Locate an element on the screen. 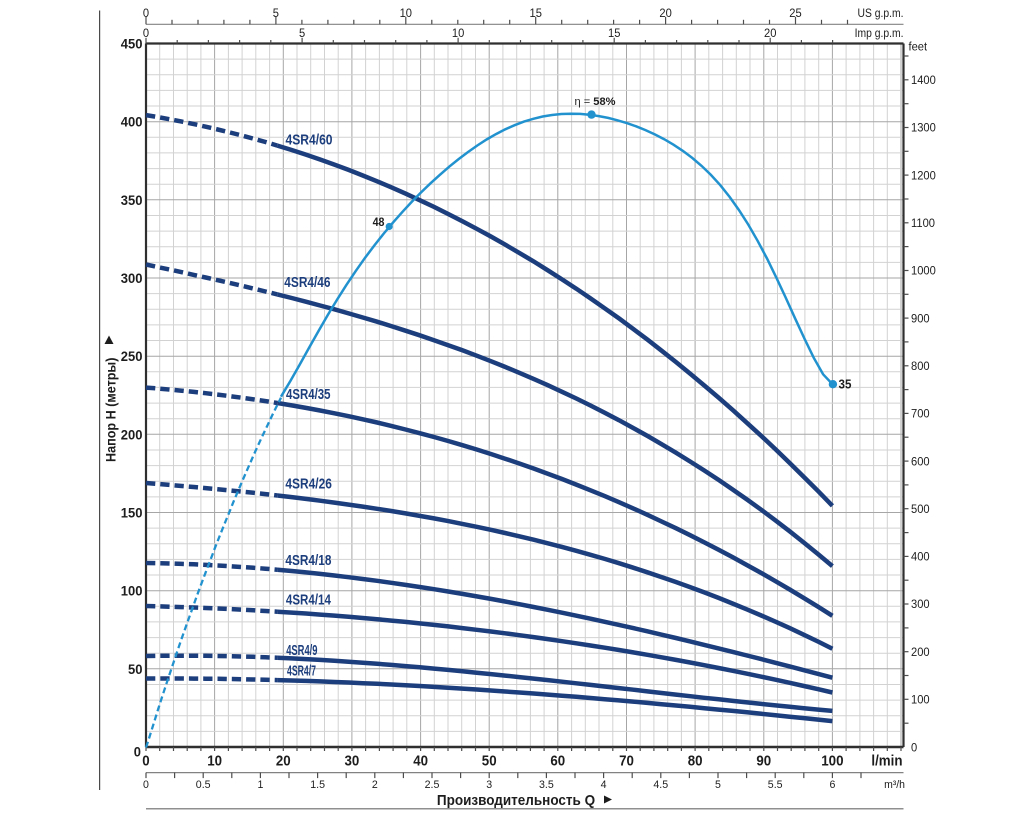  svg-text: 1 is located at coordinates (260, 785).